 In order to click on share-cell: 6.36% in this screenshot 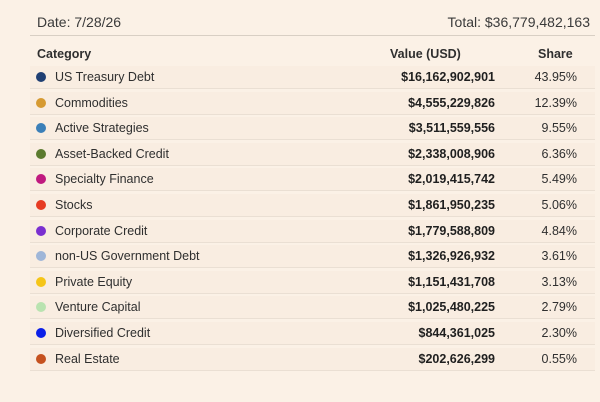, I will do `click(559, 153)`.